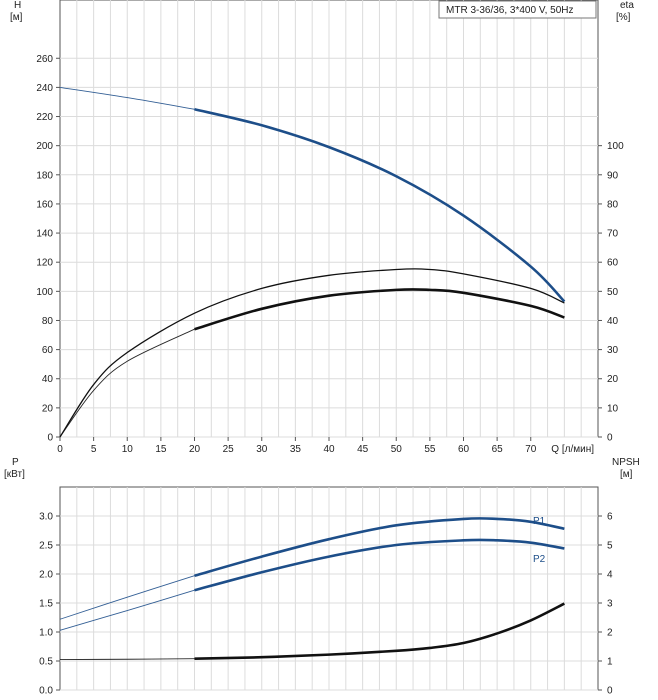  Describe the element at coordinates (127, 383) in the screenshot. I see `series-line-eta_2-extrapolated` at that location.